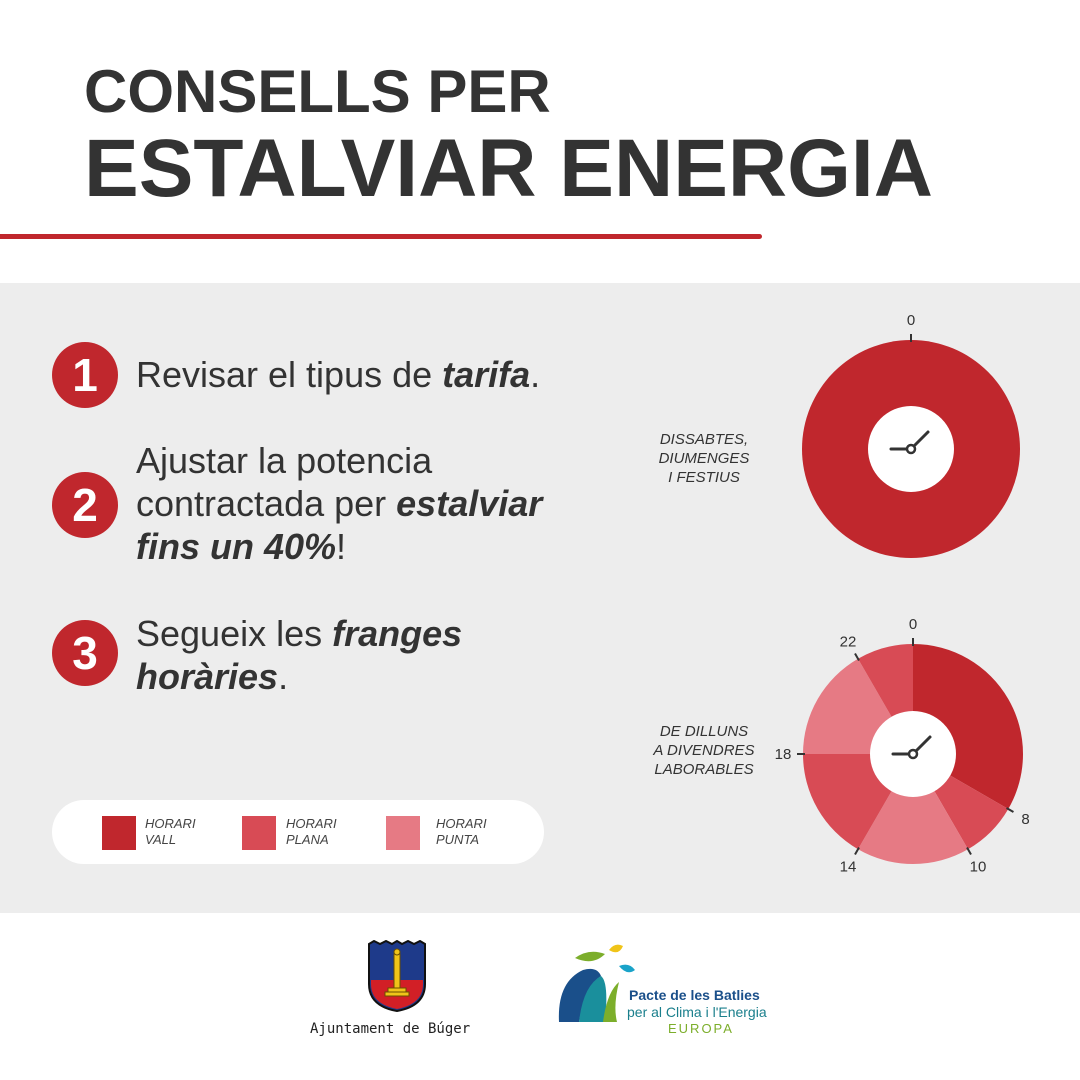 This screenshot has width=1080, height=1080. I want to click on weekday-label-line-1: DE DILLUNS, so click(704, 731).